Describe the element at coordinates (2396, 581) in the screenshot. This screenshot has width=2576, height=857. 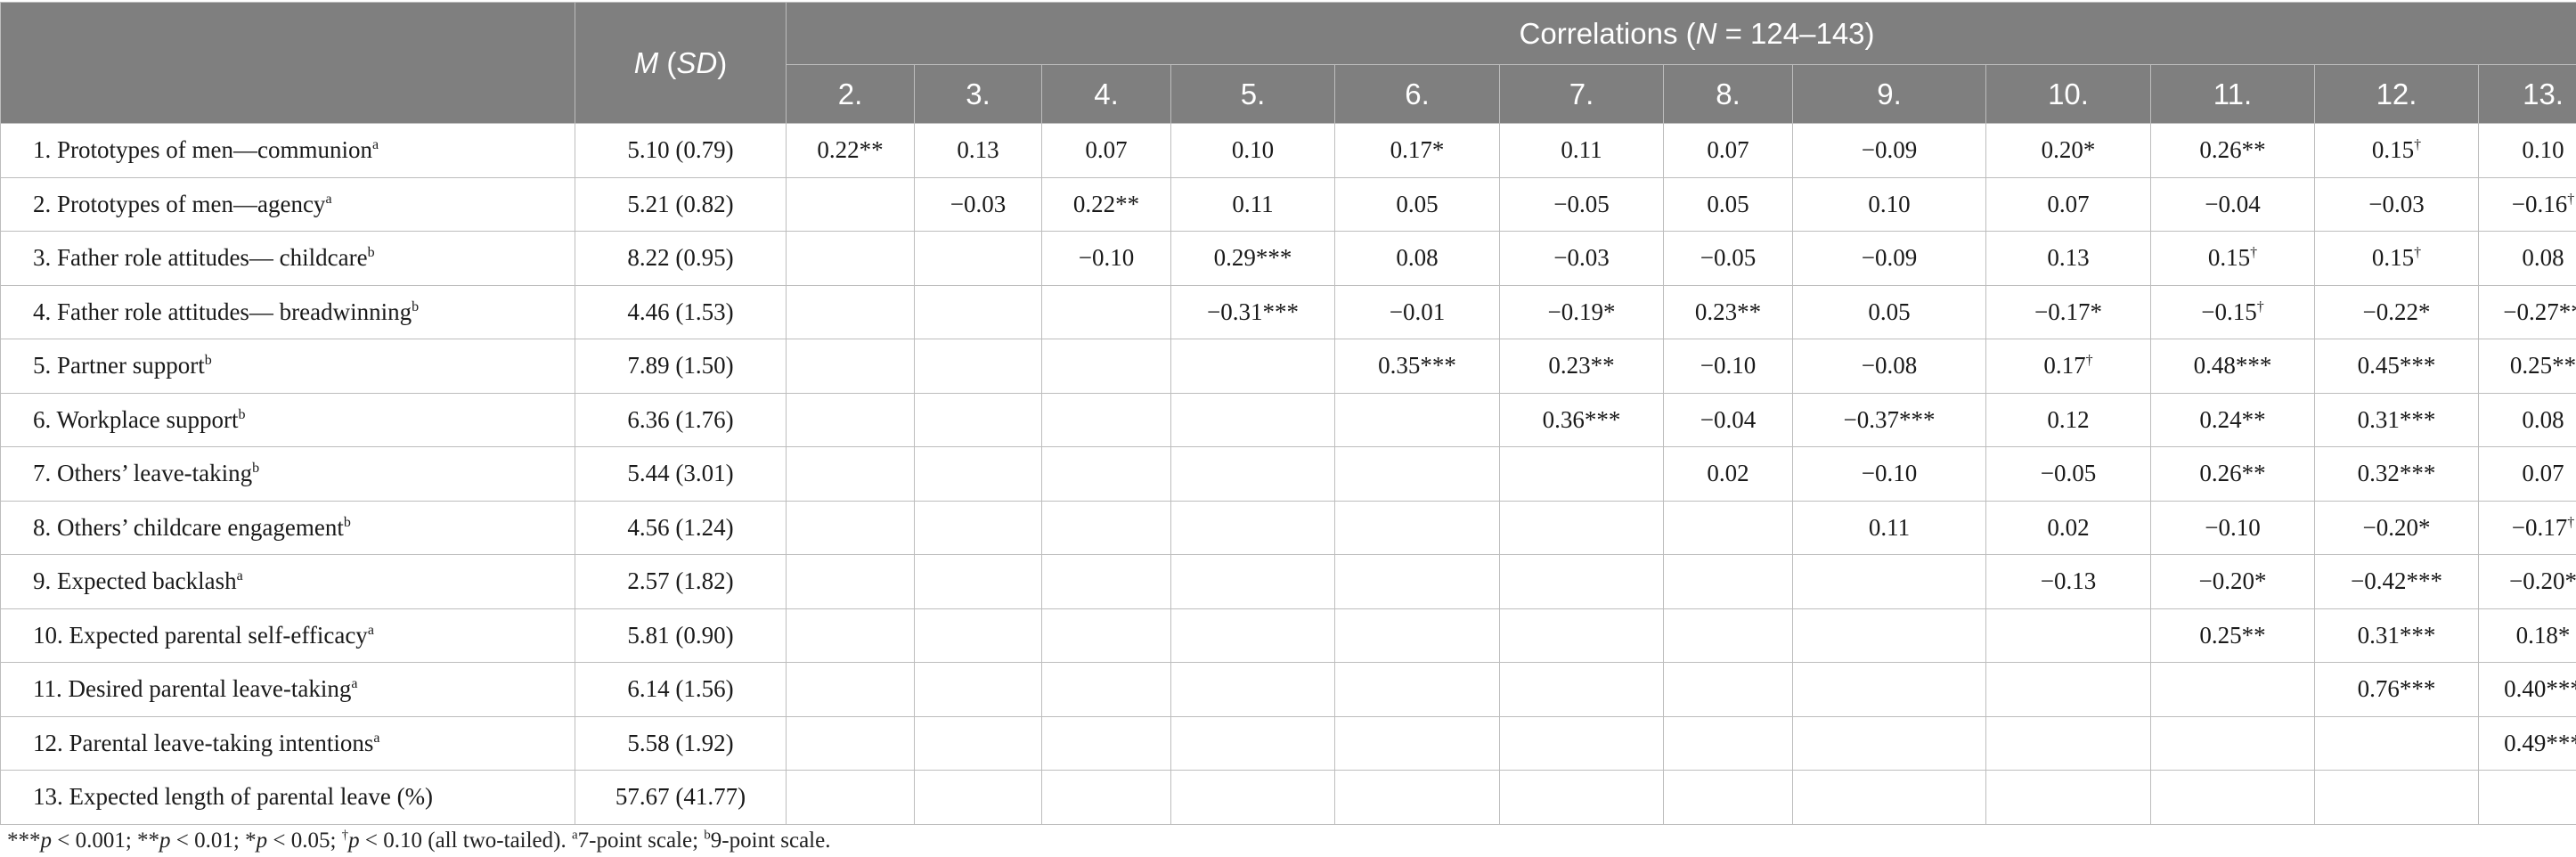
I see `correlation-cell: −0.42***` at that location.